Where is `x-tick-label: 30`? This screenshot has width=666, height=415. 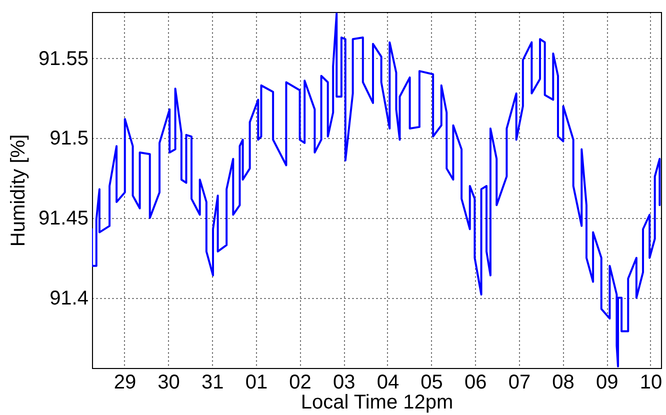 x-tick-label: 30 is located at coordinates (169, 383).